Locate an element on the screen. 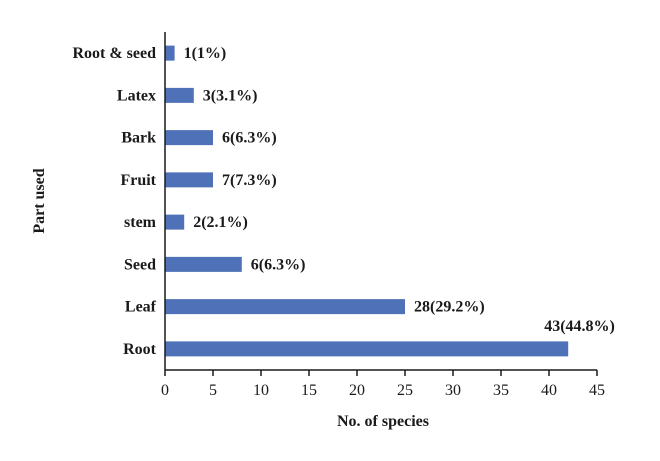 The width and height of the screenshot is (660, 461). x-tick-label: 10 is located at coordinates (261, 390).